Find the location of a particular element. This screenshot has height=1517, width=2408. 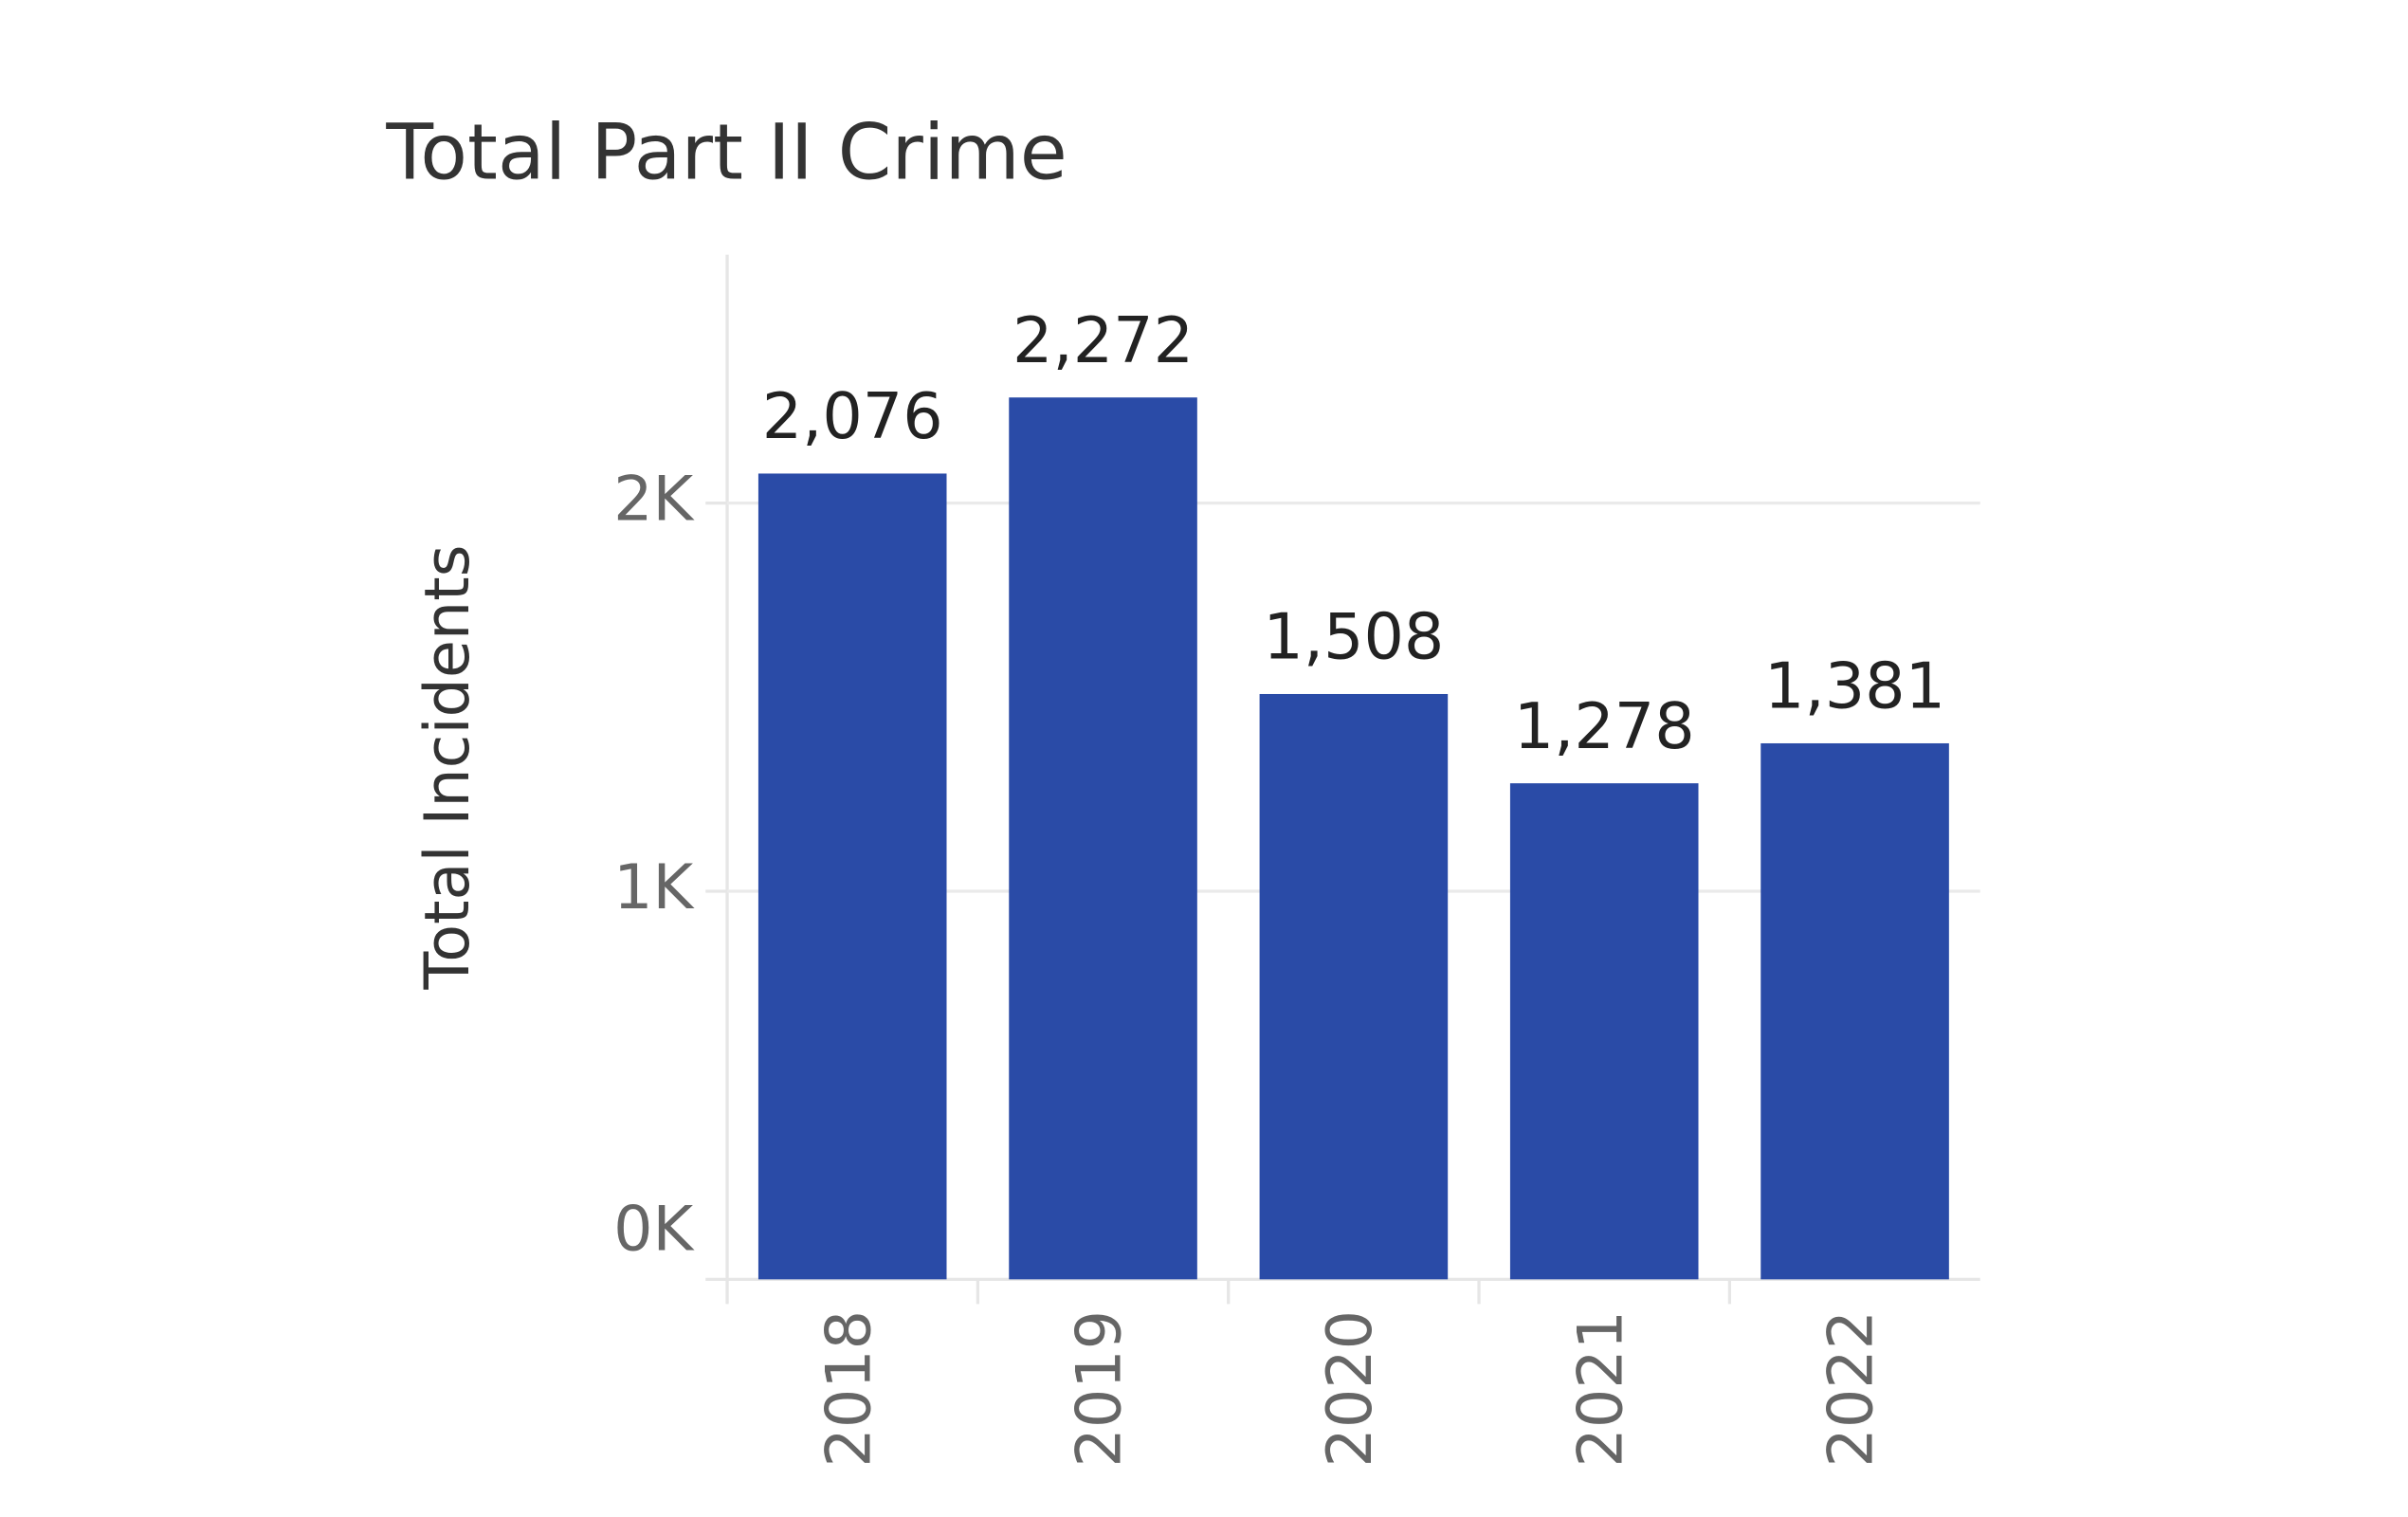

chart-title: Total Part II Crime is located at coordinates (726, 152).